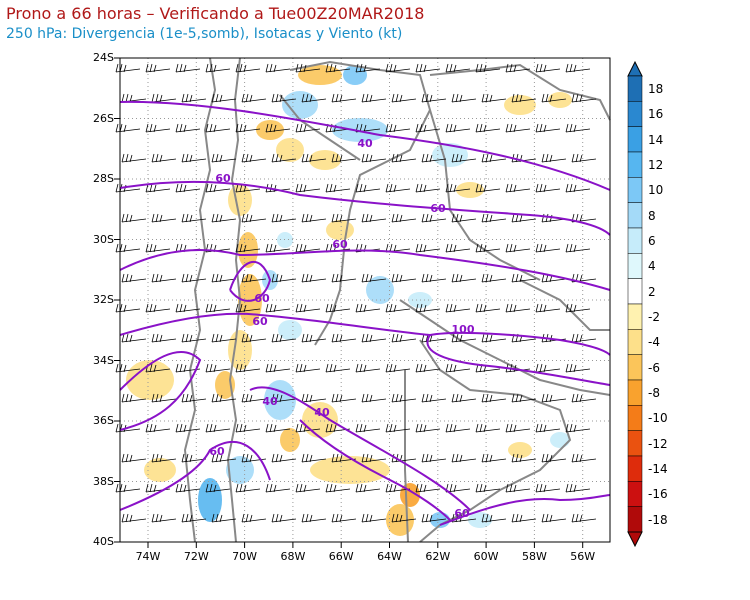 This screenshot has height=600, width=750. What do you see at coordinates (658, 494) in the screenshot?
I see `colorbar-label: -16` at bounding box center [658, 494].